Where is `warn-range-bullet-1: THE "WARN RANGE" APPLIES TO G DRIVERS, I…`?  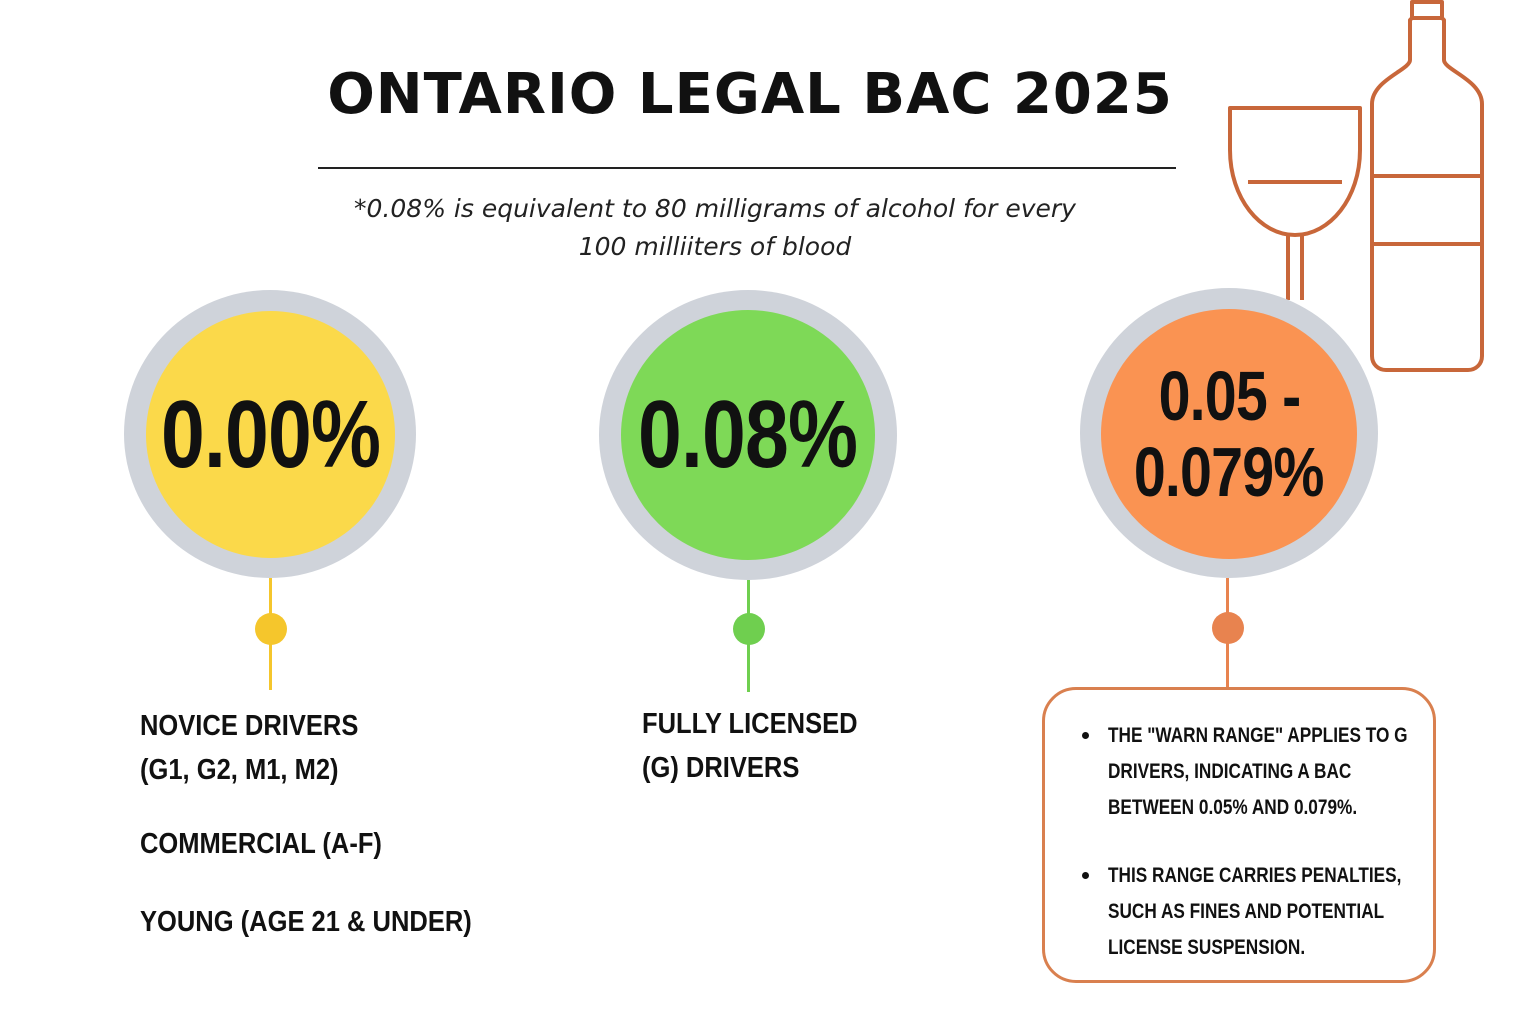 warn-range-bullet-1: THE "WARN RANGE" APPLIES TO G DRIVERS, I… is located at coordinates (1250, 772).